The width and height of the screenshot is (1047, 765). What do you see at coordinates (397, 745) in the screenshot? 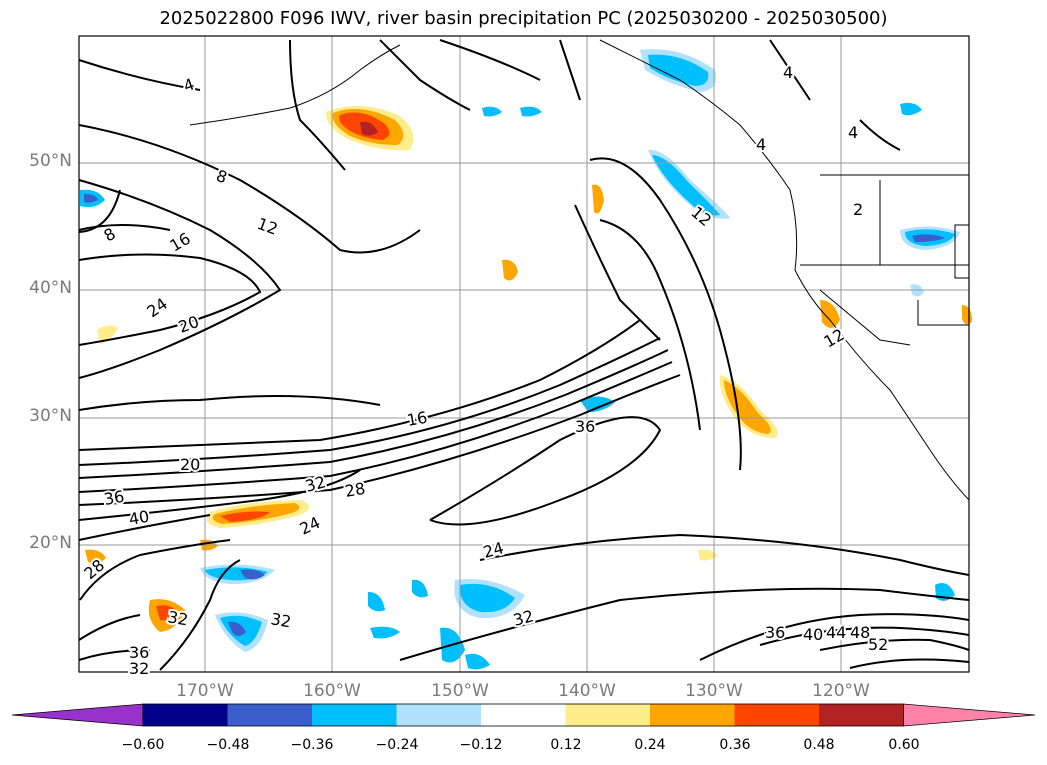
I see `colorbar-tick-label: −0.24` at bounding box center [397, 745].